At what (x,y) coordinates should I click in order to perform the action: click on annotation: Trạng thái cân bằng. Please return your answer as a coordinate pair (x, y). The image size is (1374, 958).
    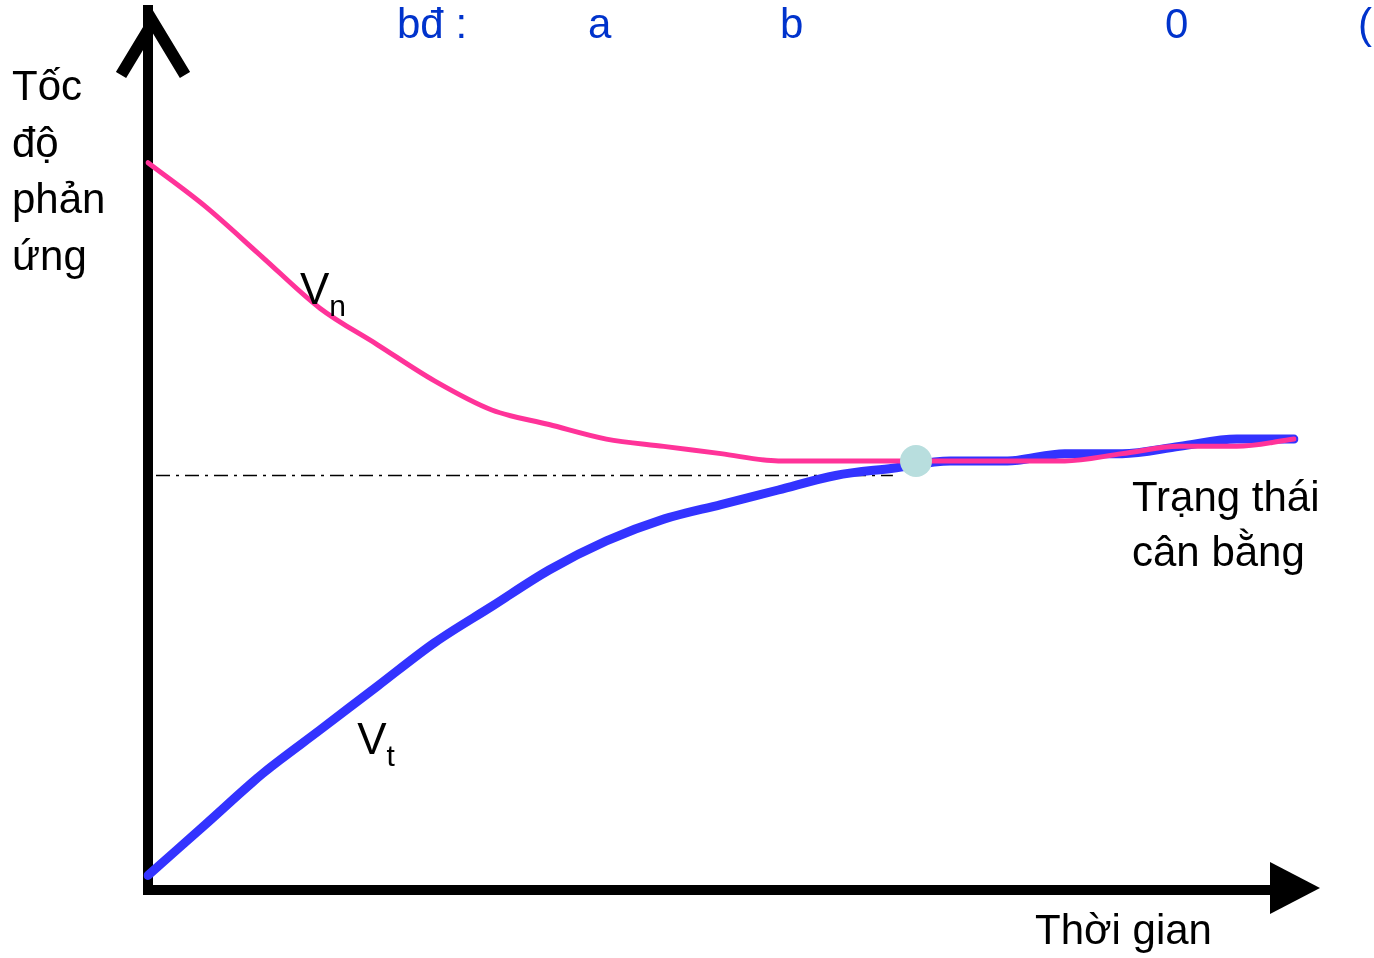
    Looking at the image, I should click on (1226, 524).